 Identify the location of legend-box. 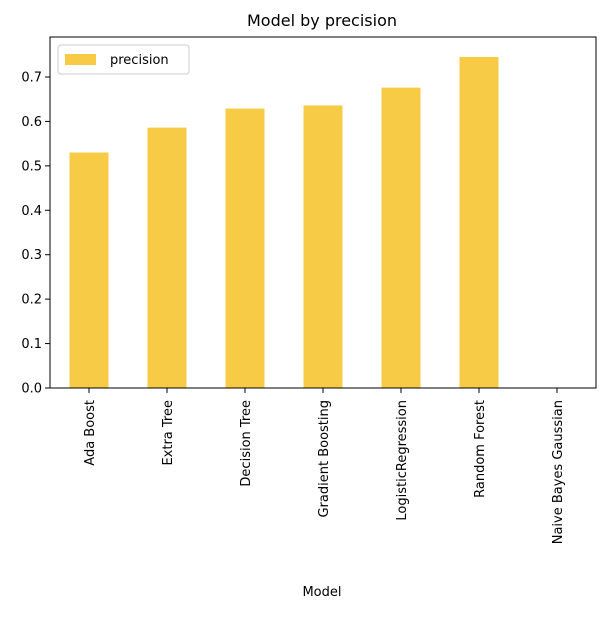
(123, 59).